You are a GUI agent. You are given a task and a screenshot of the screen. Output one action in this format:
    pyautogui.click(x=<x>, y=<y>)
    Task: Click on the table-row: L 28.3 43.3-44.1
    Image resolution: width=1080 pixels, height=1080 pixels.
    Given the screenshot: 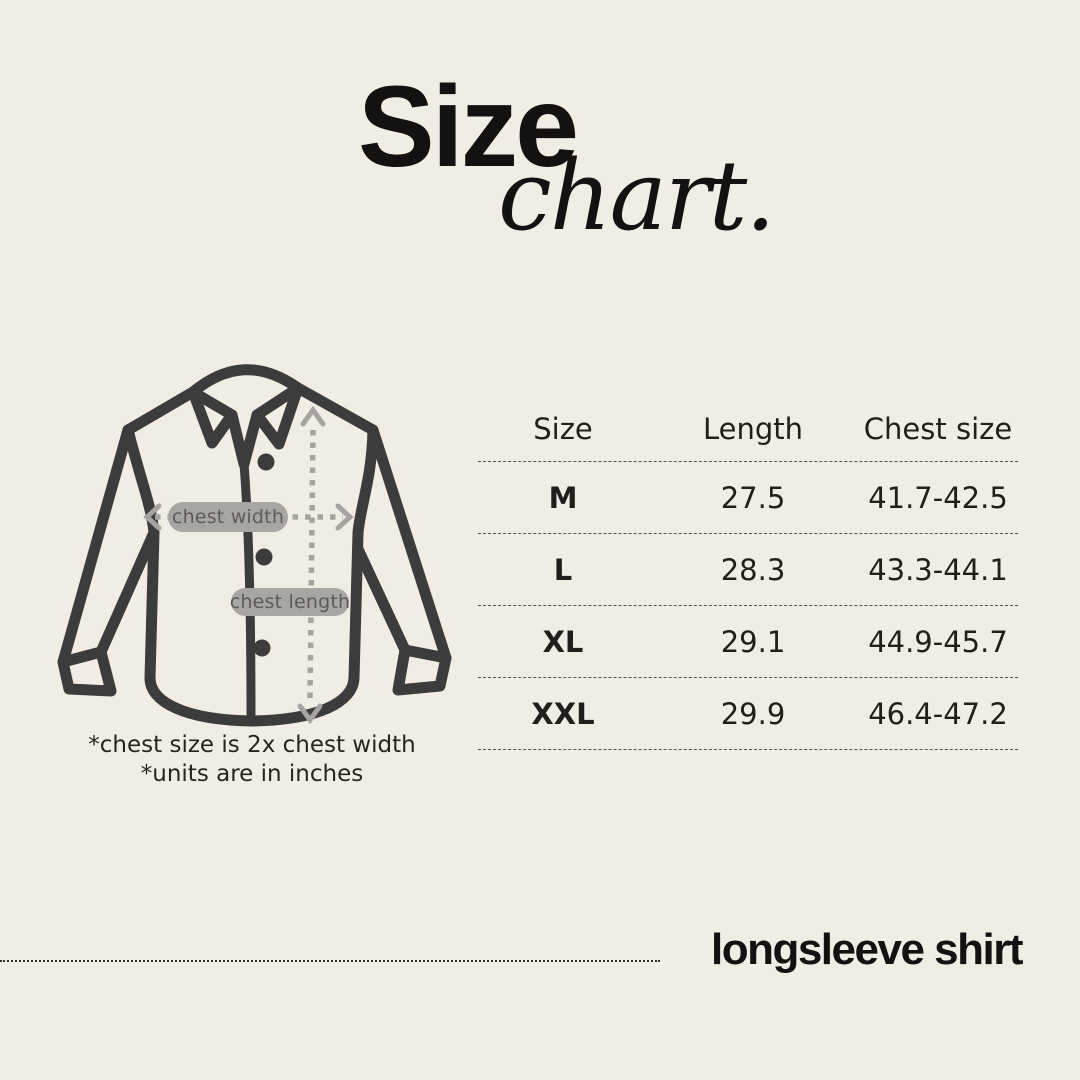 What is the action you would take?
    pyautogui.click(x=748, y=570)
    